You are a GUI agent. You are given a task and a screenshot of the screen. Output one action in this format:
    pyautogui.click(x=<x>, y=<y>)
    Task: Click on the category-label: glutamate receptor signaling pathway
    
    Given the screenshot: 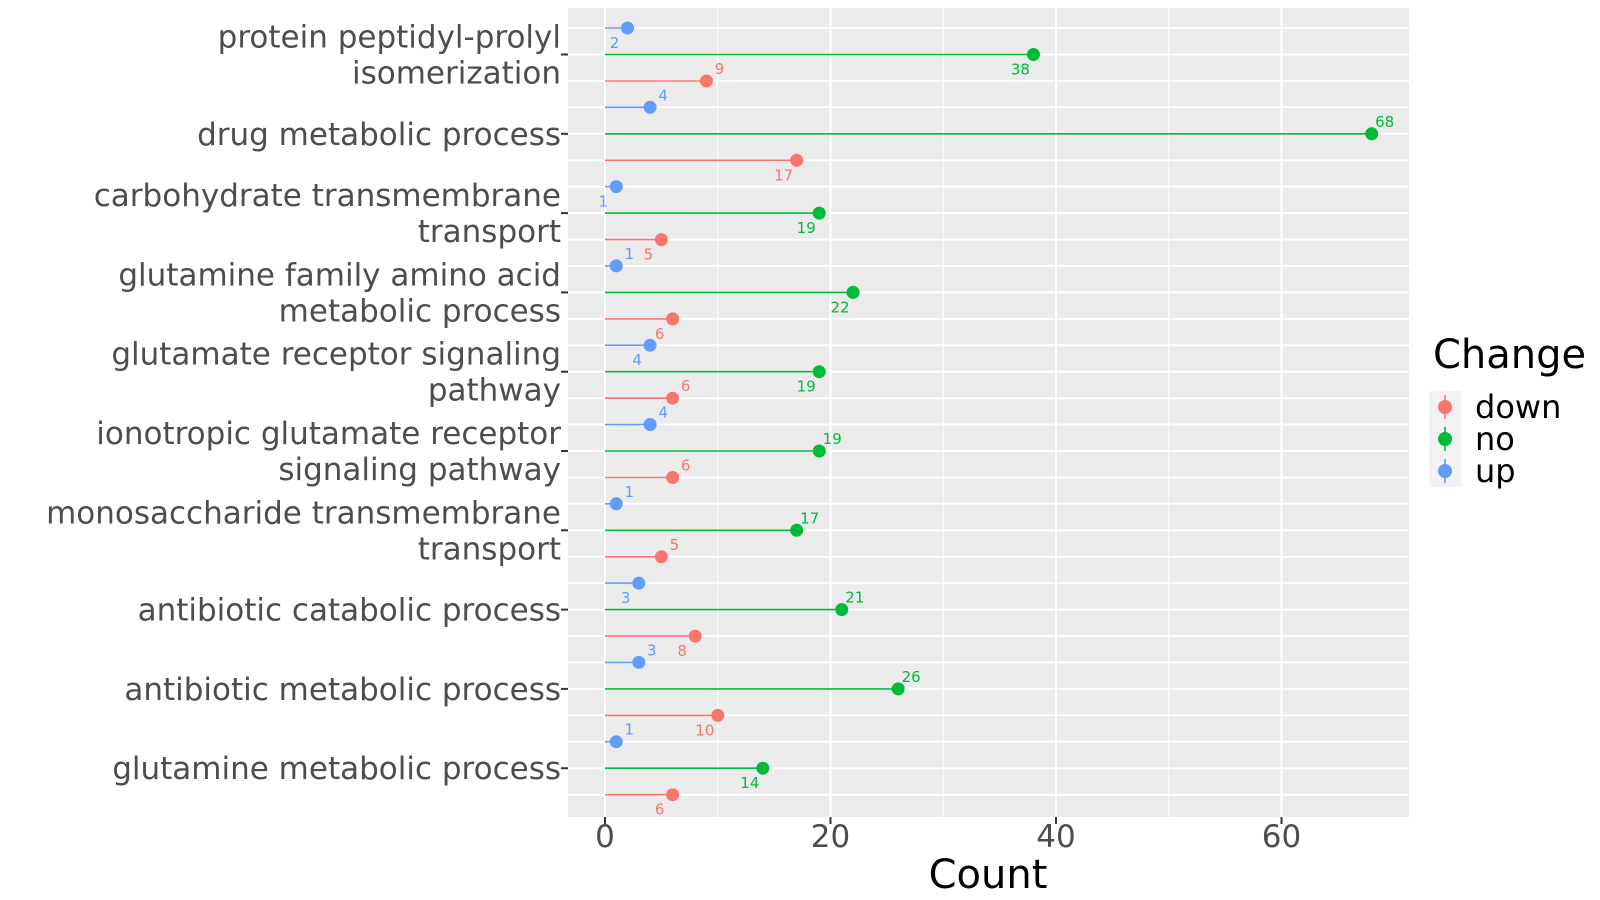 What is the action you would take?
    pyautogui.click(x=336, y=373)
    